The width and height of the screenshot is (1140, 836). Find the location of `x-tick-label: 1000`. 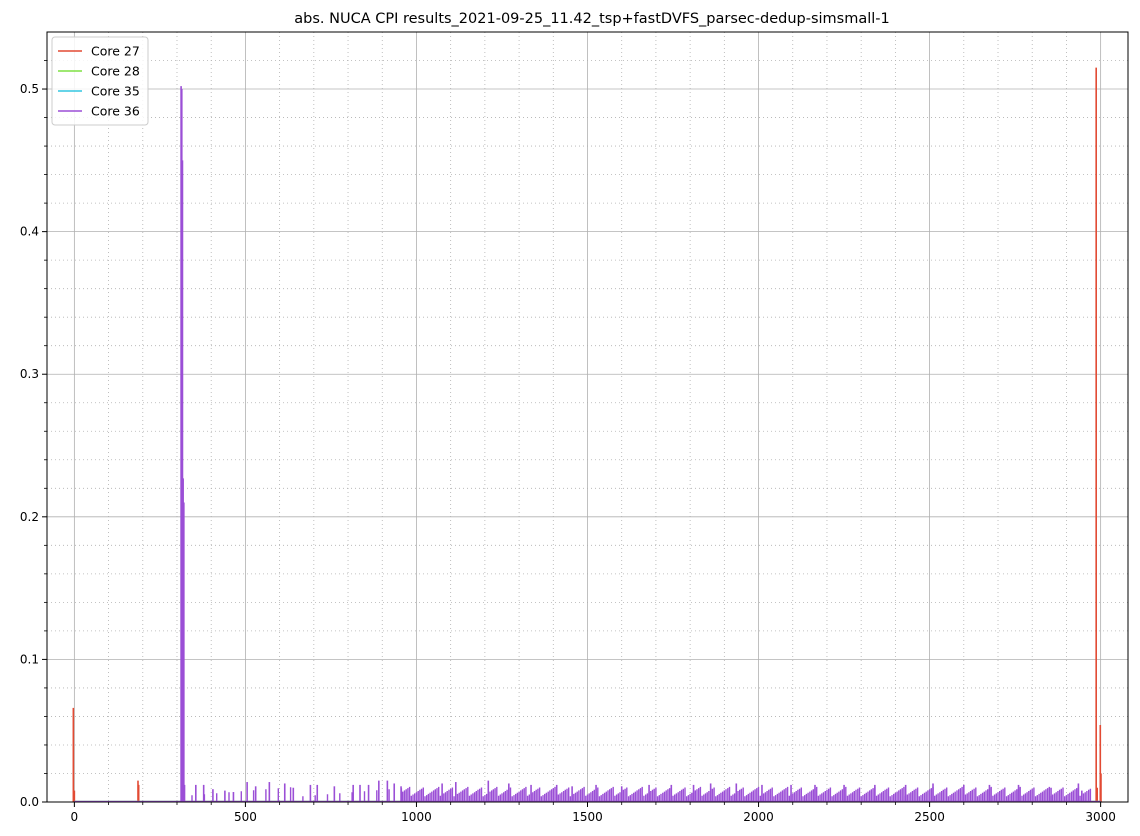

x-tick-label: 1000 is located at coordinates (416, 817).